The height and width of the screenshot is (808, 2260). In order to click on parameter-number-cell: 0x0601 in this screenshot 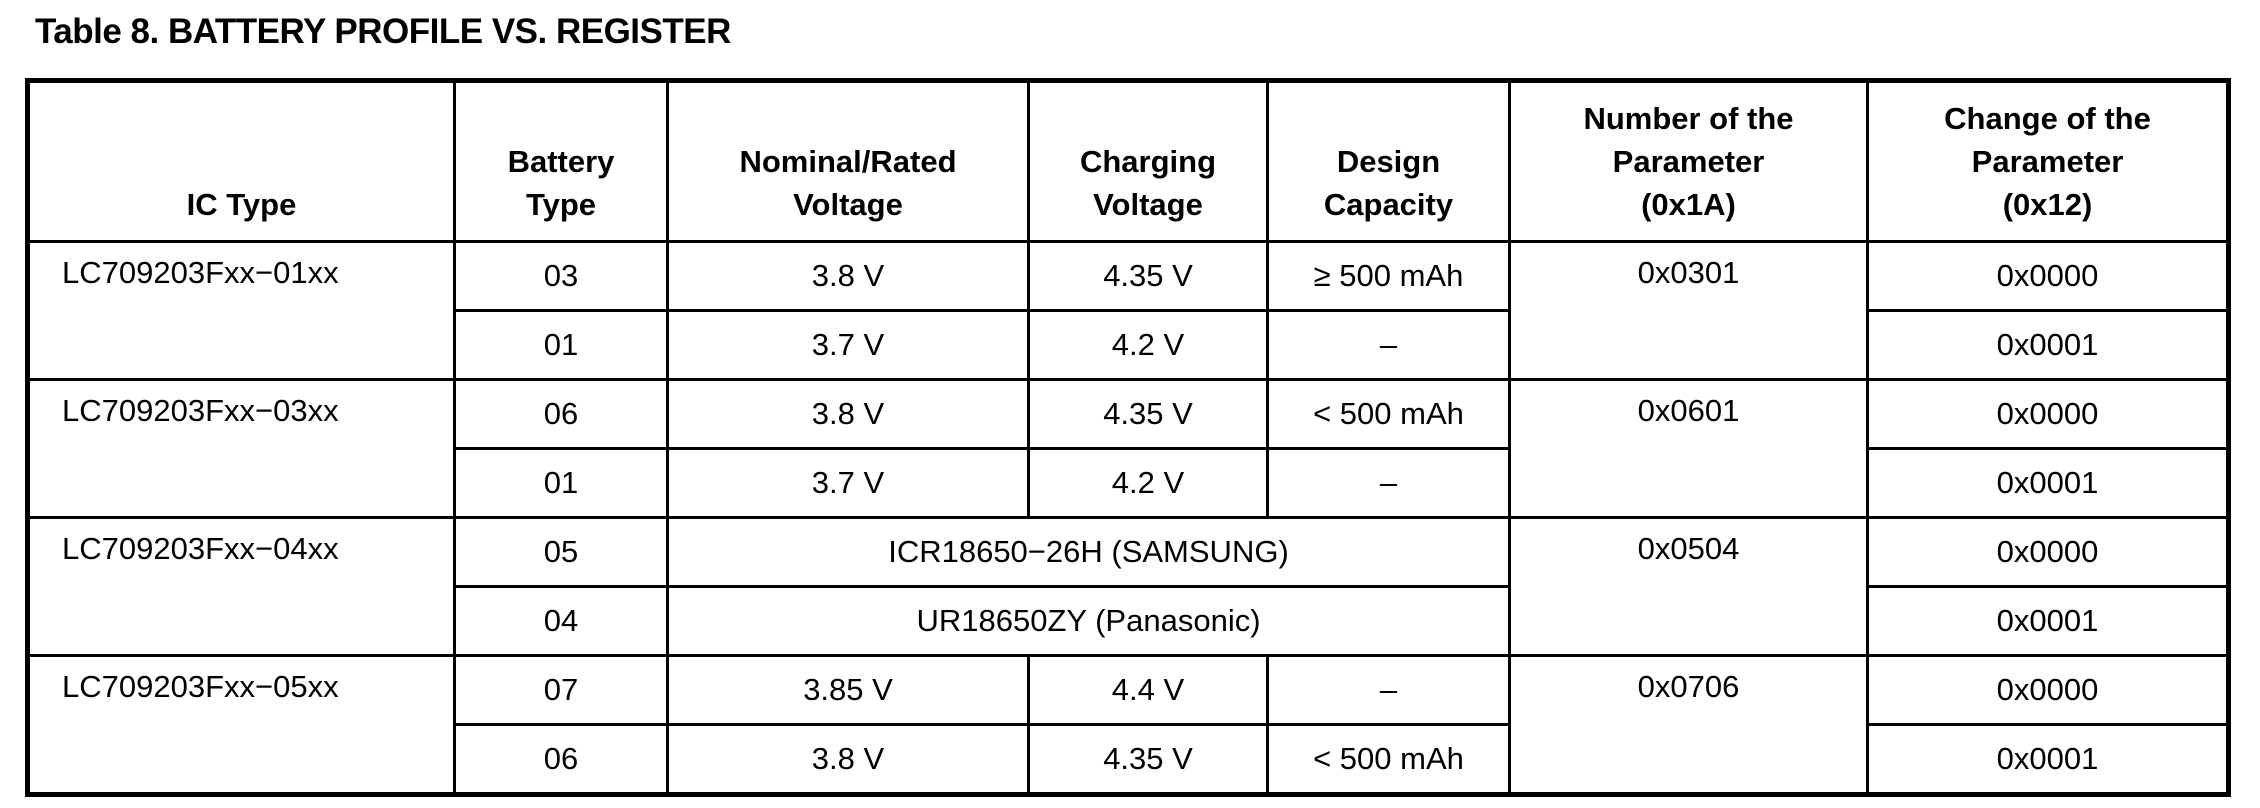, I will do `click(1688, 448)`.